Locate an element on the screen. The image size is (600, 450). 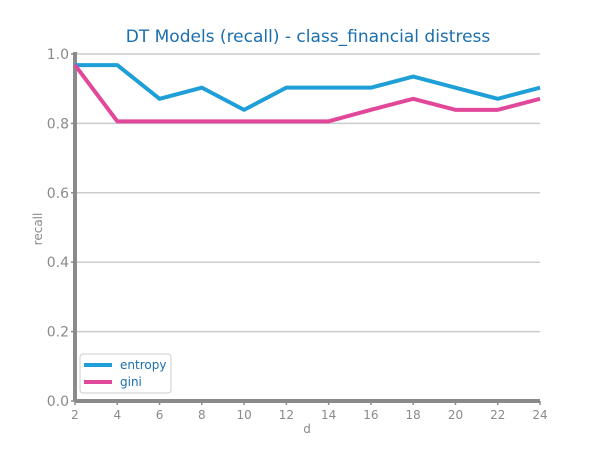
series-line-gini is located at coordinates (307, 93).